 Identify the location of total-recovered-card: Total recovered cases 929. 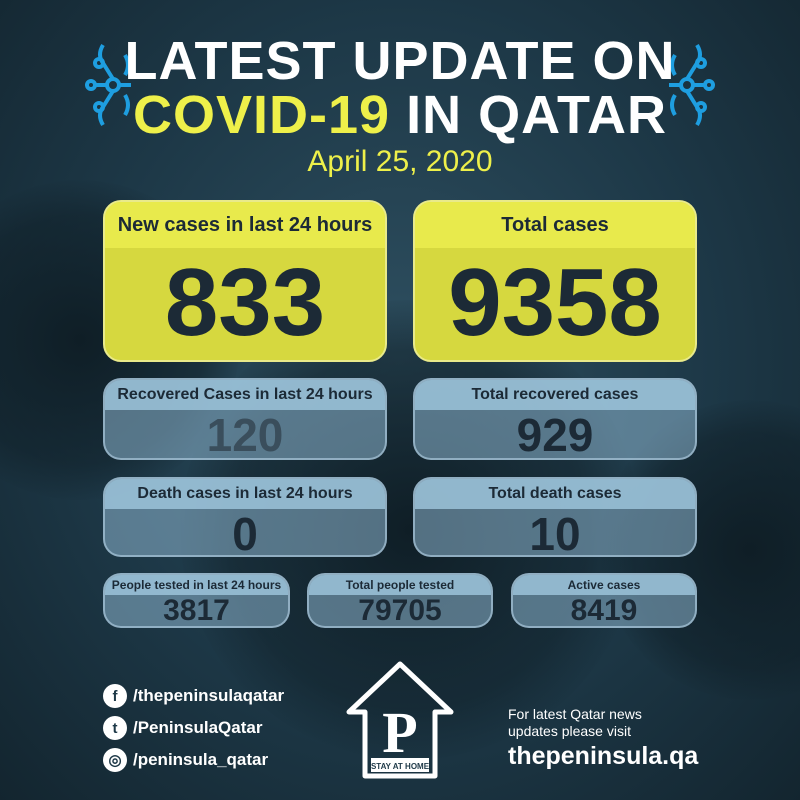
(555, 419).